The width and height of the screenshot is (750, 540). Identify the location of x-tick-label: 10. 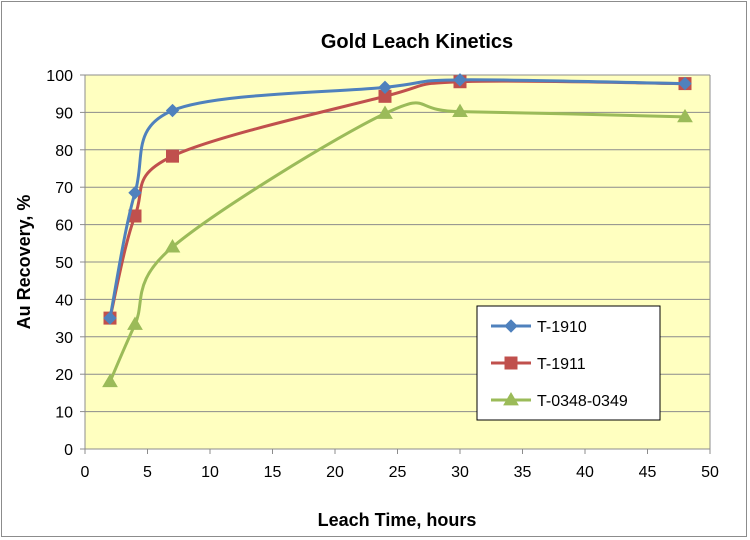
(210, 472).